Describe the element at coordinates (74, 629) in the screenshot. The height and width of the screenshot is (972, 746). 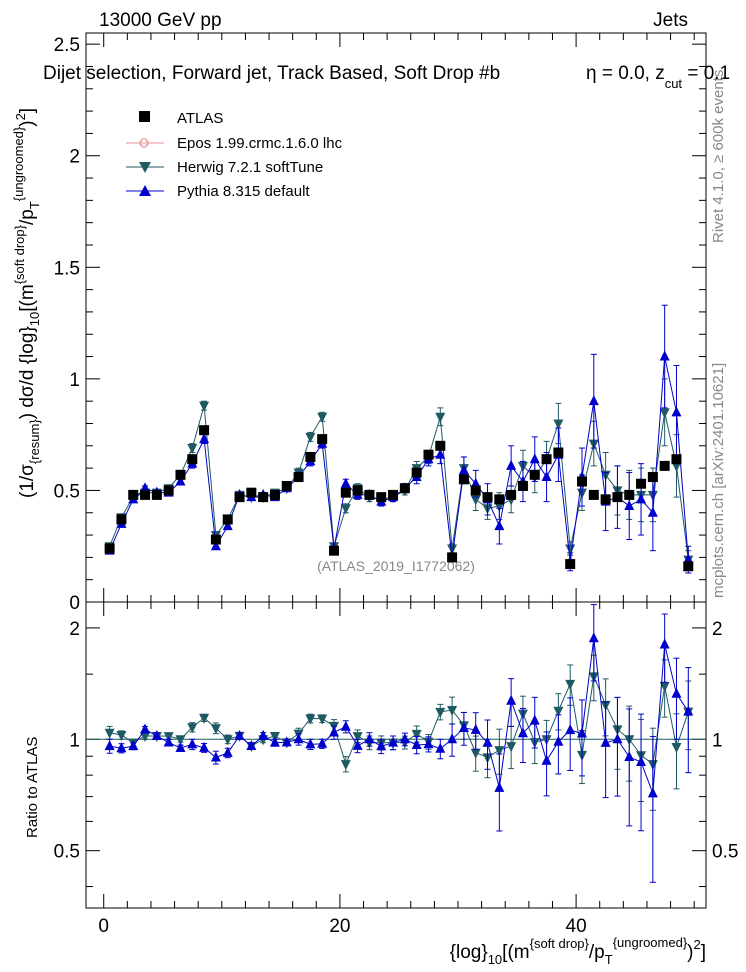
I see `ratio-tick-label: 2` at that location.